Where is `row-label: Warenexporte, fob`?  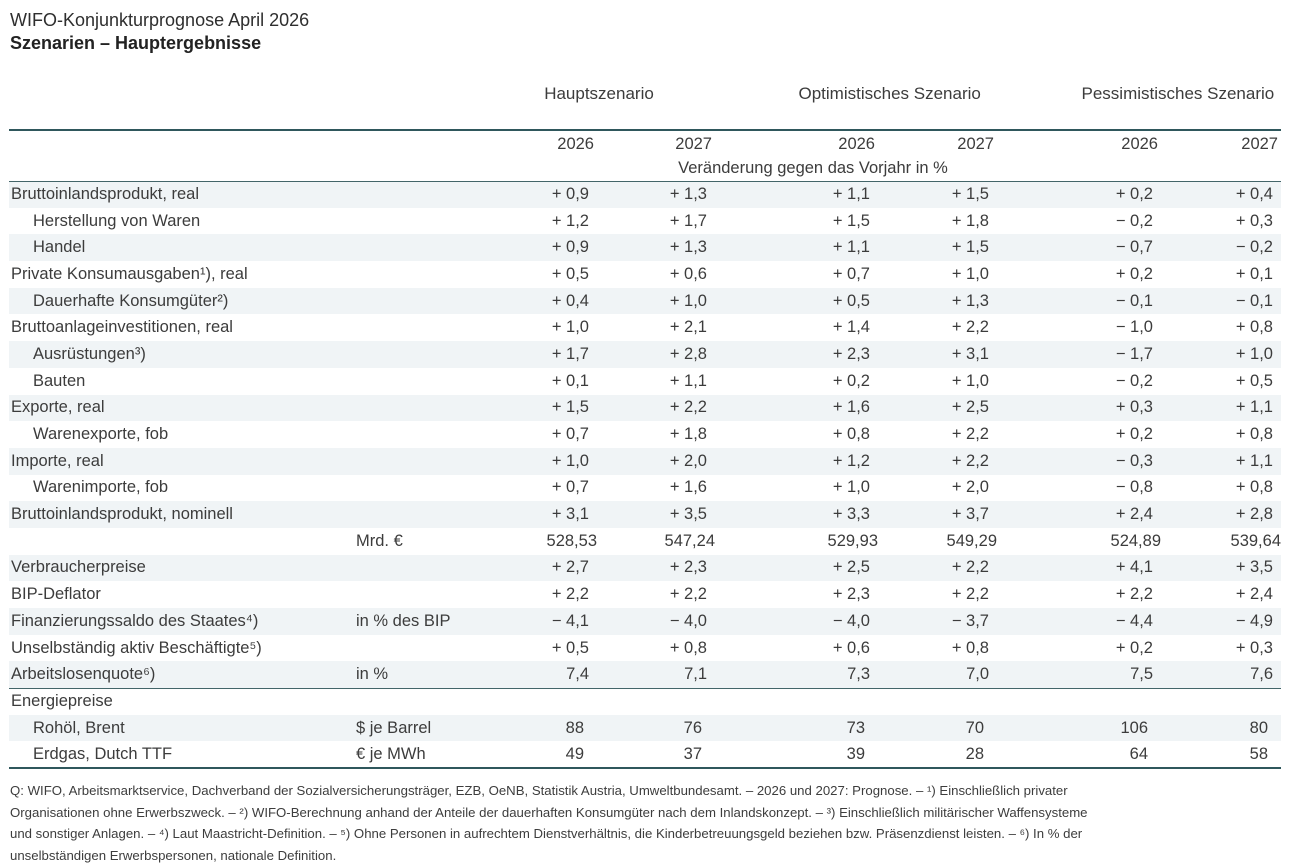 row-label: Warenexporte, fob is located at coordinates (101, 434).